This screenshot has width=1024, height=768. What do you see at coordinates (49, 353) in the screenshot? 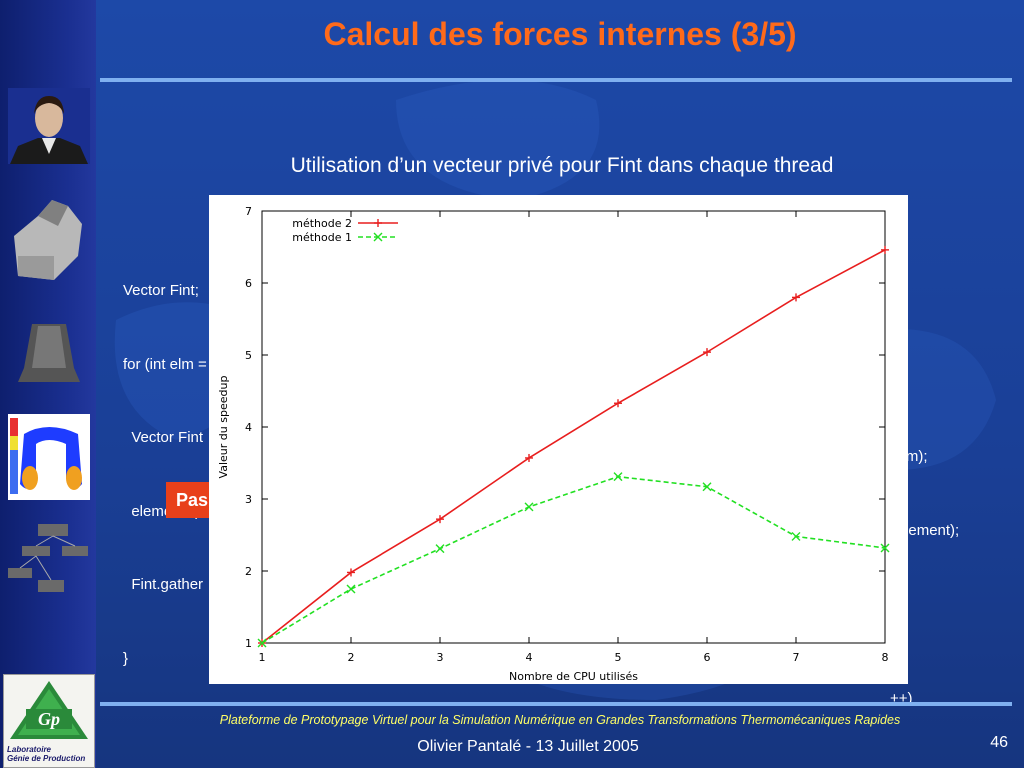
I see `deformed-cylinder-image` at bounding box center [49, 353].